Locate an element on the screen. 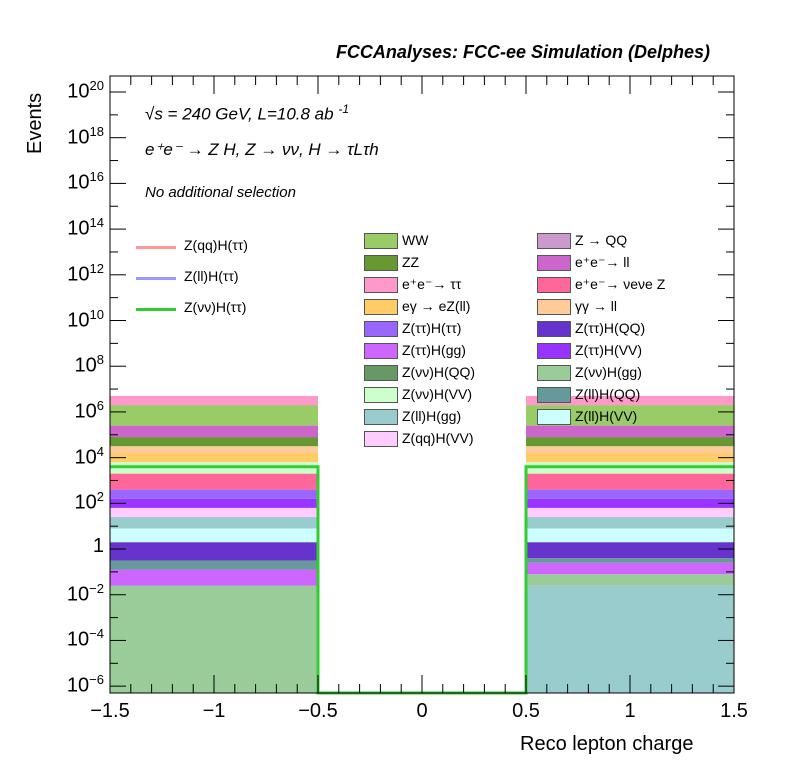  legend-box-label: e⁺e⁻→ νeνe Z is located at coordinates (620, 284).